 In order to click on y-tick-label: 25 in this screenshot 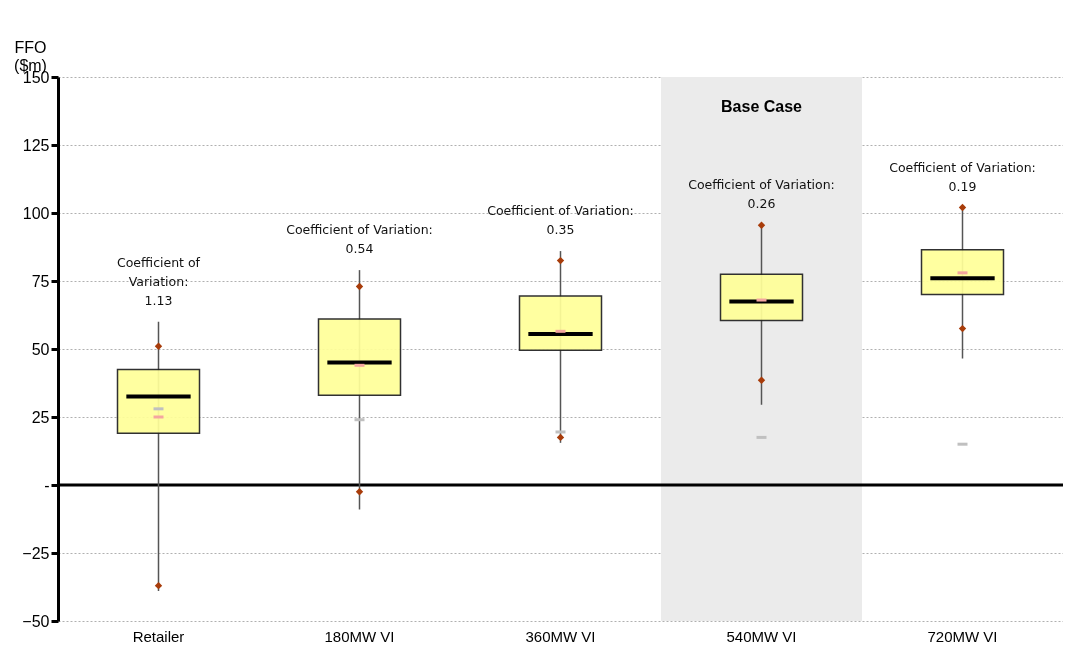, I will do `click(40, 417)`.